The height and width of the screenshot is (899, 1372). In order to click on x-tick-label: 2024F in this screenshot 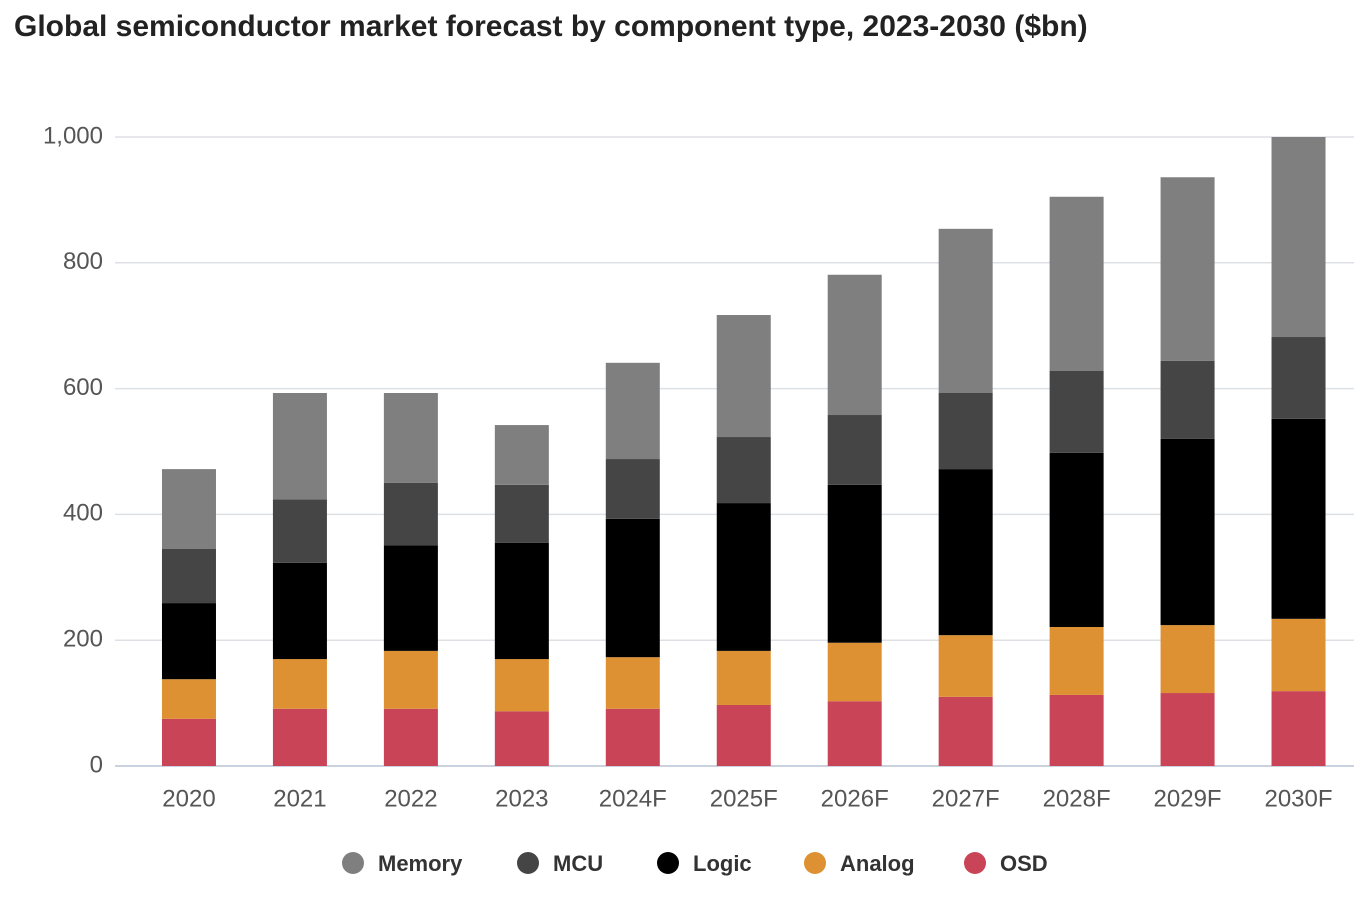, I will do `click(633, 798)`.